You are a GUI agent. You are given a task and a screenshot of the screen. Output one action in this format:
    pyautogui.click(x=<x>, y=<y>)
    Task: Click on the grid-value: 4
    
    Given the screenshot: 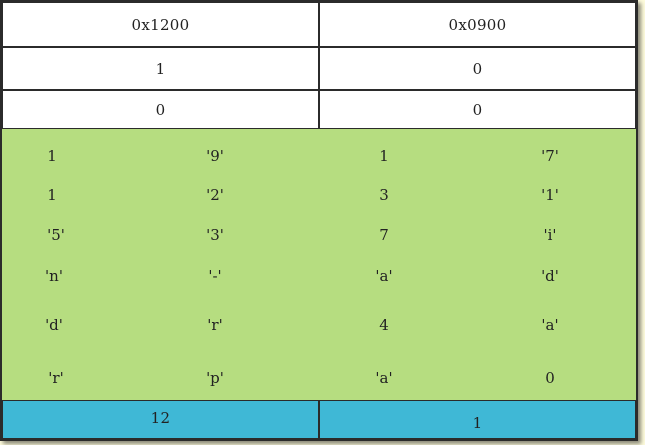 What is the action you would take?
    pyautogui.click(x=384, y=325)
    